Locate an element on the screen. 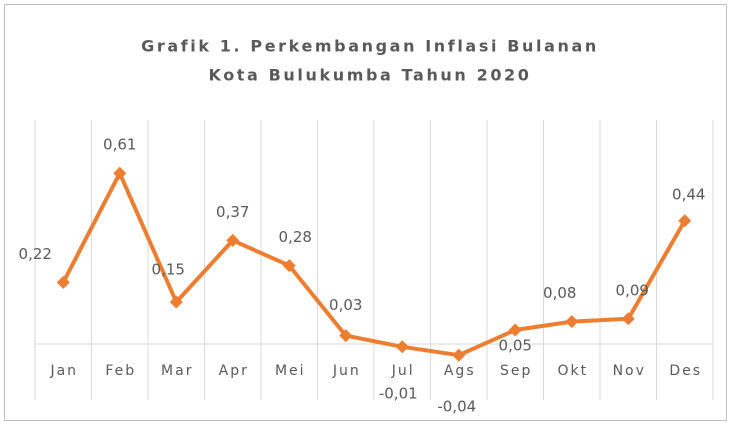  x-tick-label: Des is located at coordinates (685, 371).